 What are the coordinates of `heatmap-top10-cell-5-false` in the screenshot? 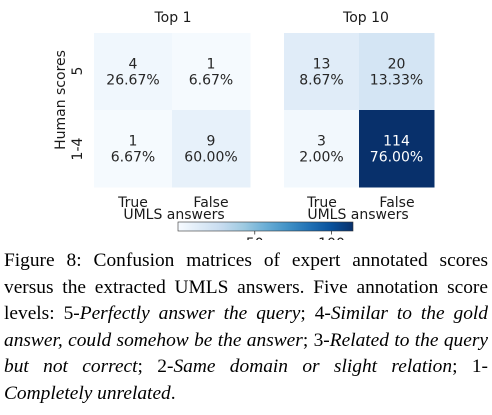 It's located at (397, 72).